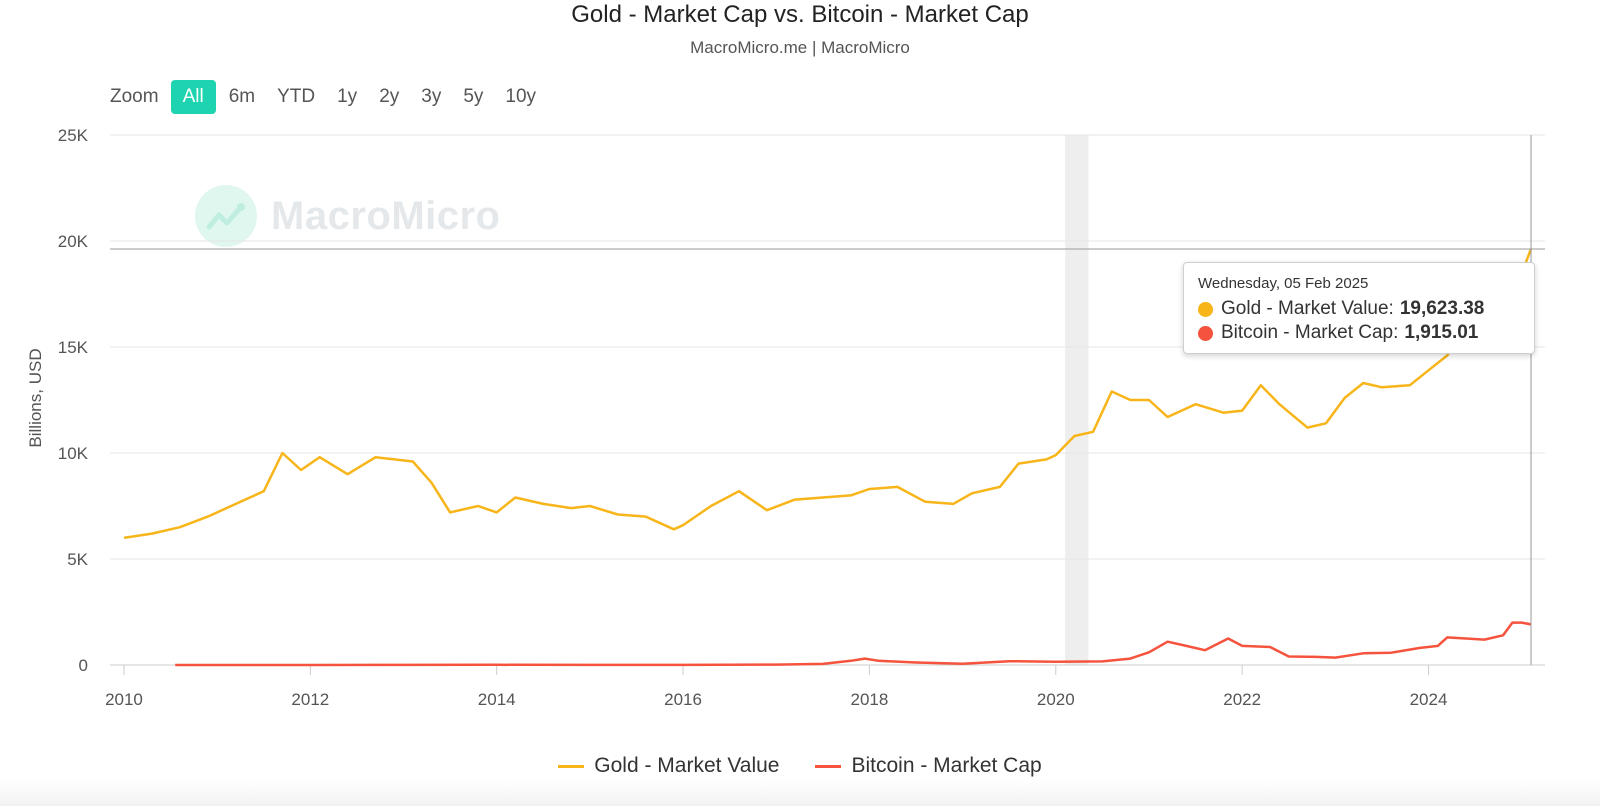 The height and width of the screenshot is (806, 1600). I want to click on tooltip-row-gold: Gold - Market Value: 19,623.38, so click(1359, 309).